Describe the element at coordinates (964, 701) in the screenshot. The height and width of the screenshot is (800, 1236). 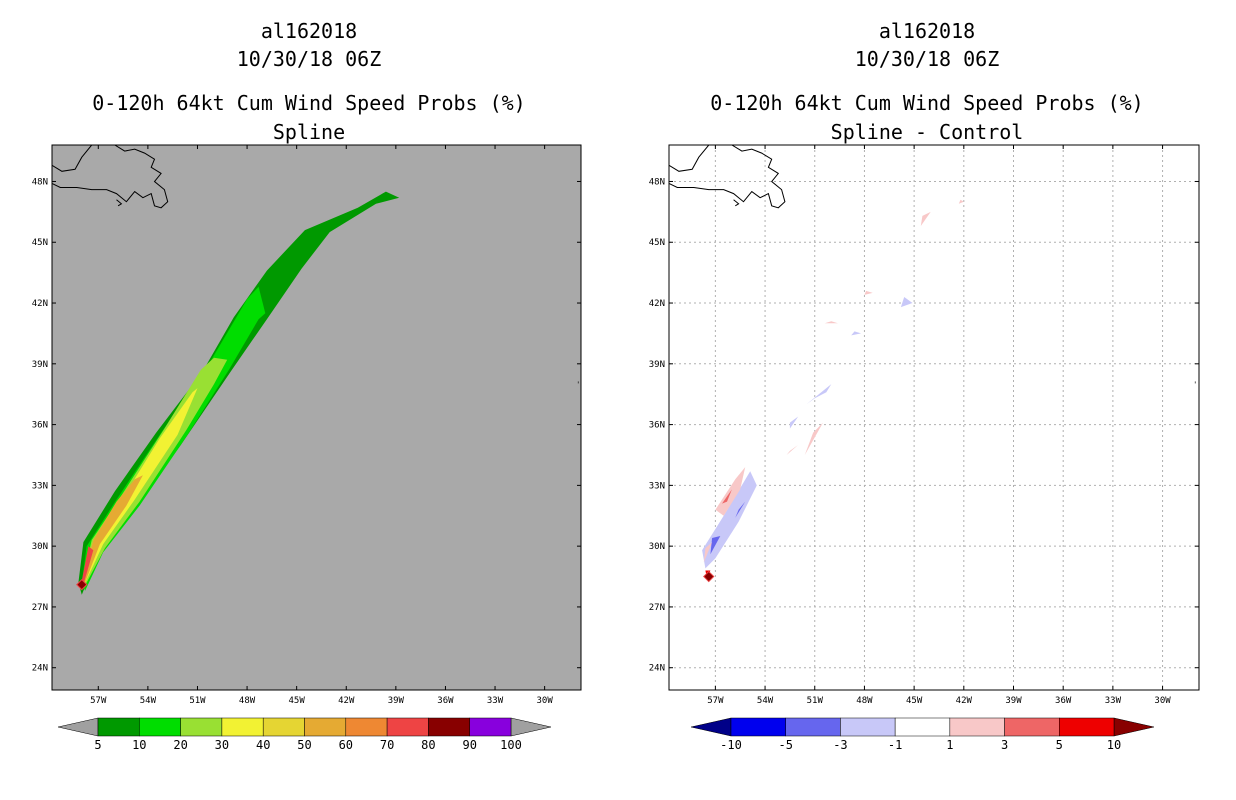
I see `lon-tick-label: 42W` at that location.